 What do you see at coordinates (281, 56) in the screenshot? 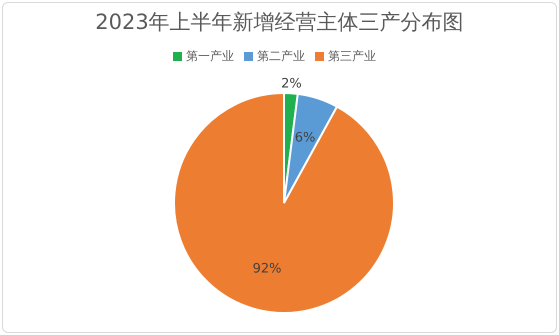
I see `legend-label: 第二产业` at bounding box center [281, 56].